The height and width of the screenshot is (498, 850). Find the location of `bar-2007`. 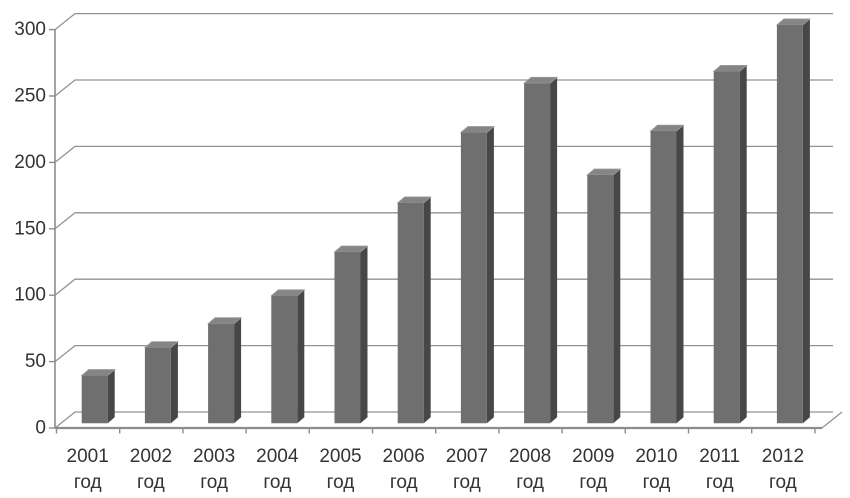

bar-2007 is located at coordinates (477, 275).